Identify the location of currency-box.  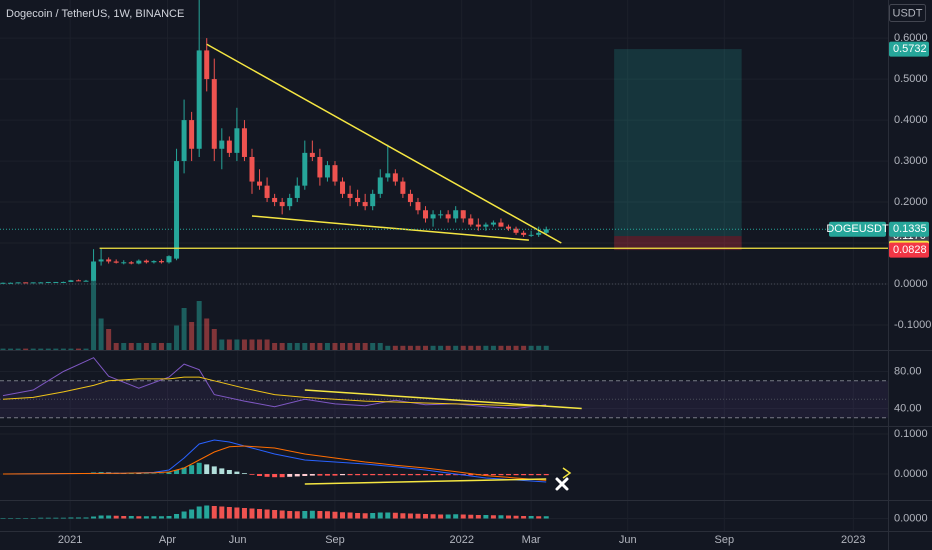
(907, 13).